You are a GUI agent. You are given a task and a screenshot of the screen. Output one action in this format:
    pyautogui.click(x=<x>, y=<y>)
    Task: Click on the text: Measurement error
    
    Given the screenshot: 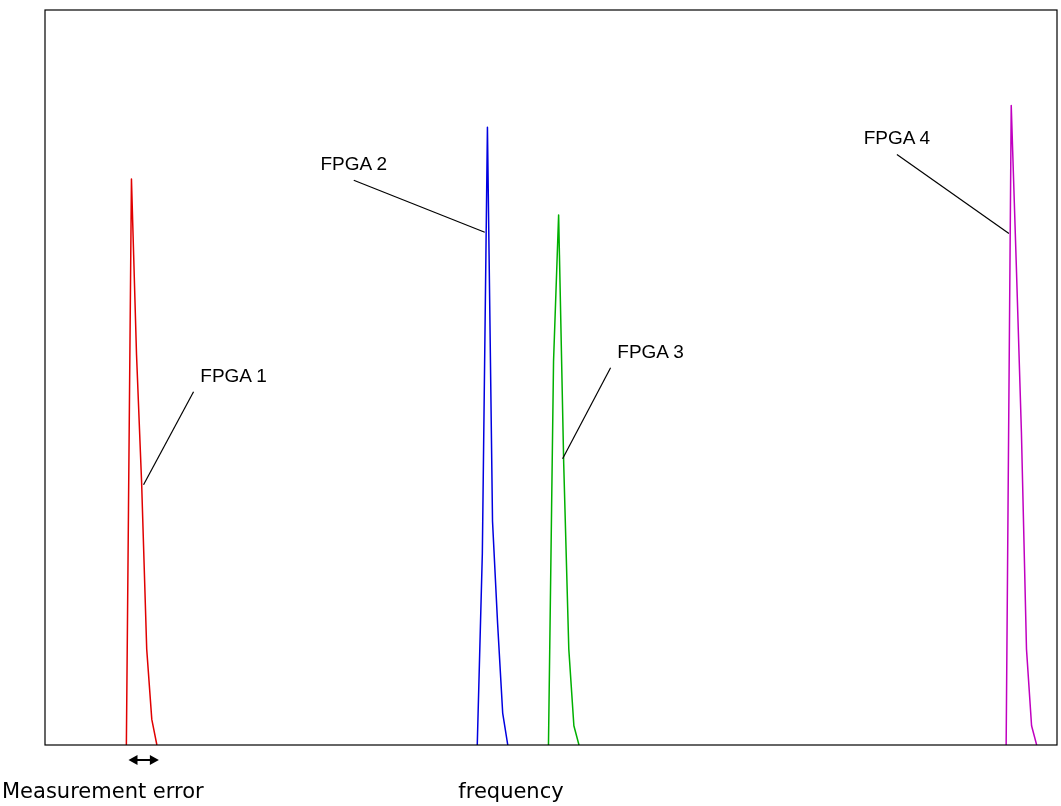 What is the action you would take?
    pyautogui.click(x=103, y=791)
    